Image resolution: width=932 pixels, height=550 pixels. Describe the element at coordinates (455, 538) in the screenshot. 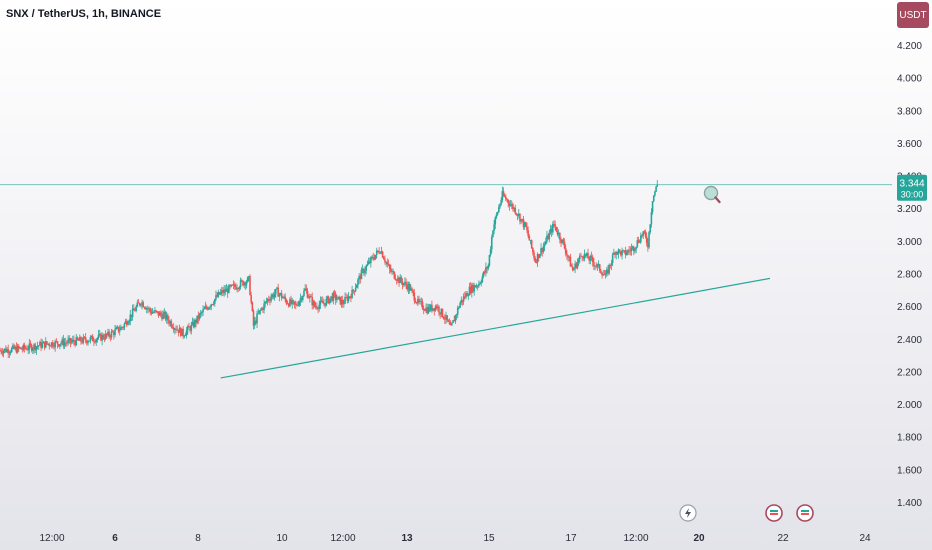

I see `time-axis: 12:00 6 8 10 12:00 13 15 17 12:00 20 22 24` at that location.